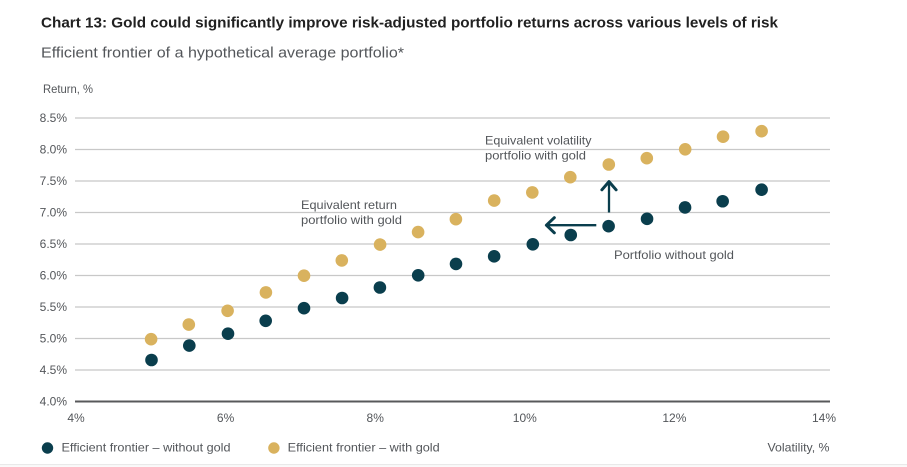  What do you see at coordinates (54, 402) in the screenshot?
I see `svg-text: 4.0%` at bounding box center [54, 402].